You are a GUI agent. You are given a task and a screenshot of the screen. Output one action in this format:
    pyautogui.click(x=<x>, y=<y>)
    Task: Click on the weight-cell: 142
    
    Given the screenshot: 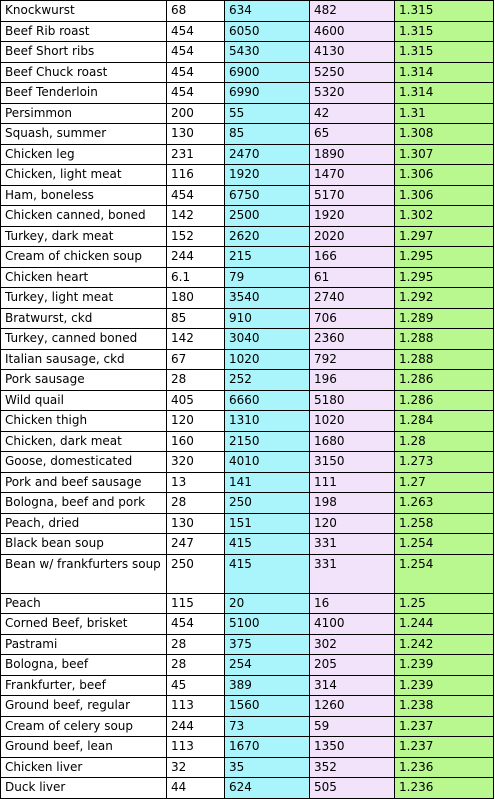 What is the action you would take?
    pyautogui.click(x=195, y=339)
    